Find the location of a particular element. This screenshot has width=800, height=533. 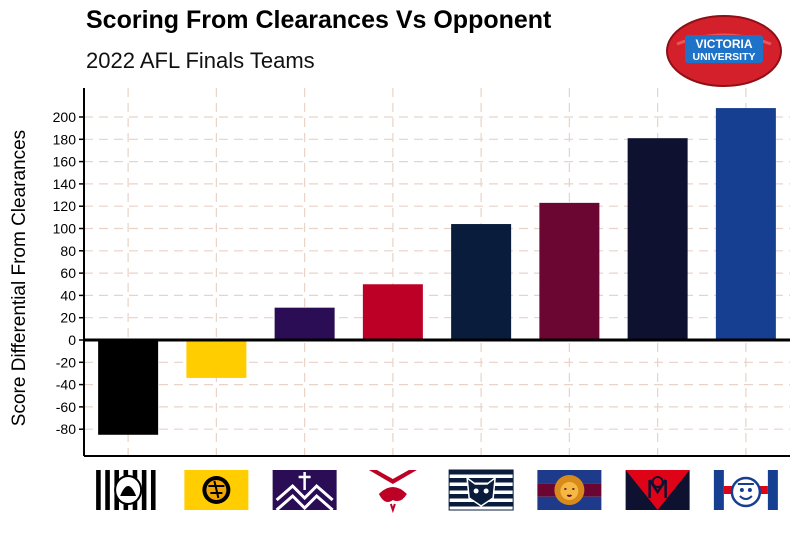

y-tick-label: 100 is located at coordinates (65, 229).